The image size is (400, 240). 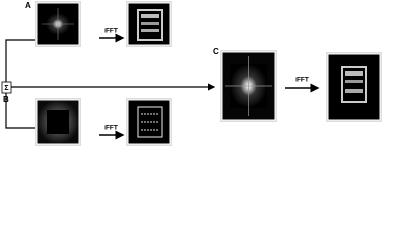 I want to click on sum-symbol: Σ, so click(x=6, y=88).